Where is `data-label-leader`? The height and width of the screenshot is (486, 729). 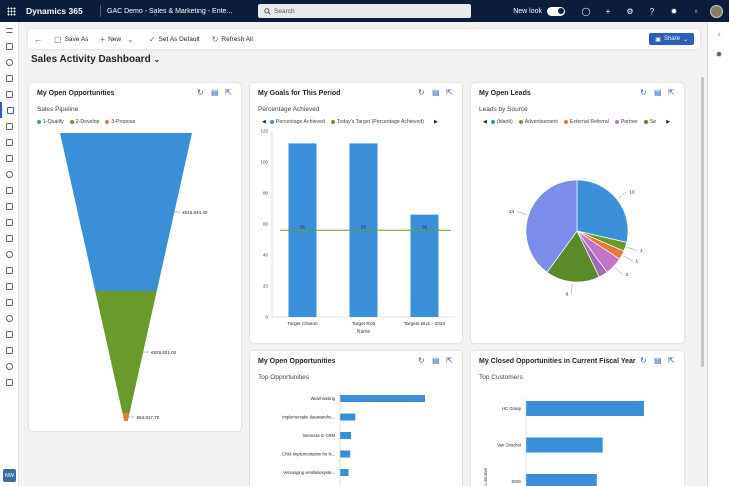
data-label-leader is located at coordinates (522, 213).